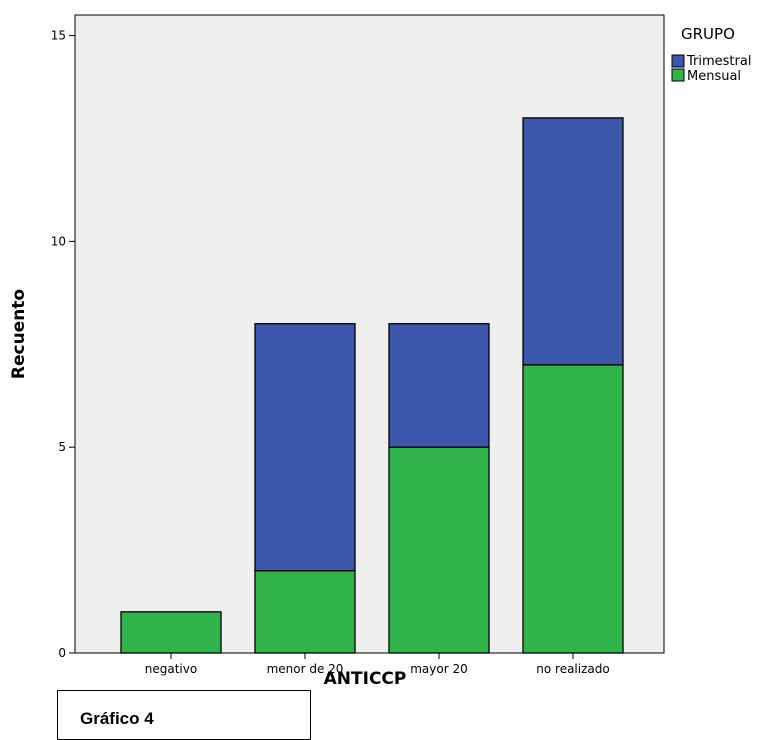  Describe the element at coordinates (117, 718) in the screenshot. I see `caption-text: Gráfico 4` at that location.